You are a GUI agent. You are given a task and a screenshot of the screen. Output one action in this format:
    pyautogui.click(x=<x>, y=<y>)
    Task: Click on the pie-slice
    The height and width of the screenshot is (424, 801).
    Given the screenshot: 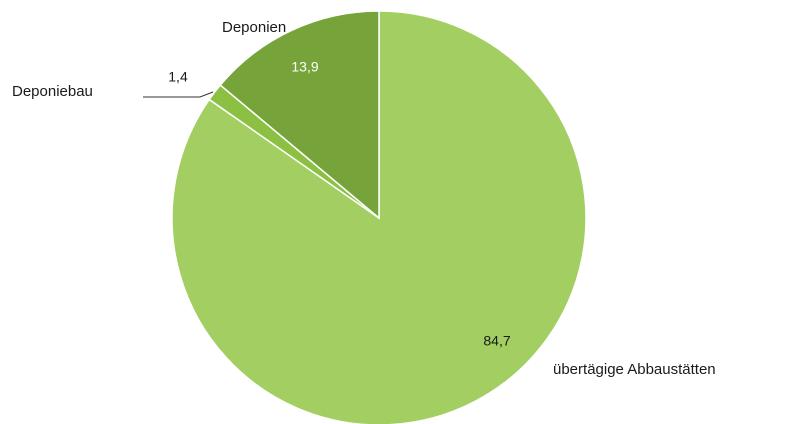 What is the action you would take?
    pyautogui.click(x=299, y=115)
    